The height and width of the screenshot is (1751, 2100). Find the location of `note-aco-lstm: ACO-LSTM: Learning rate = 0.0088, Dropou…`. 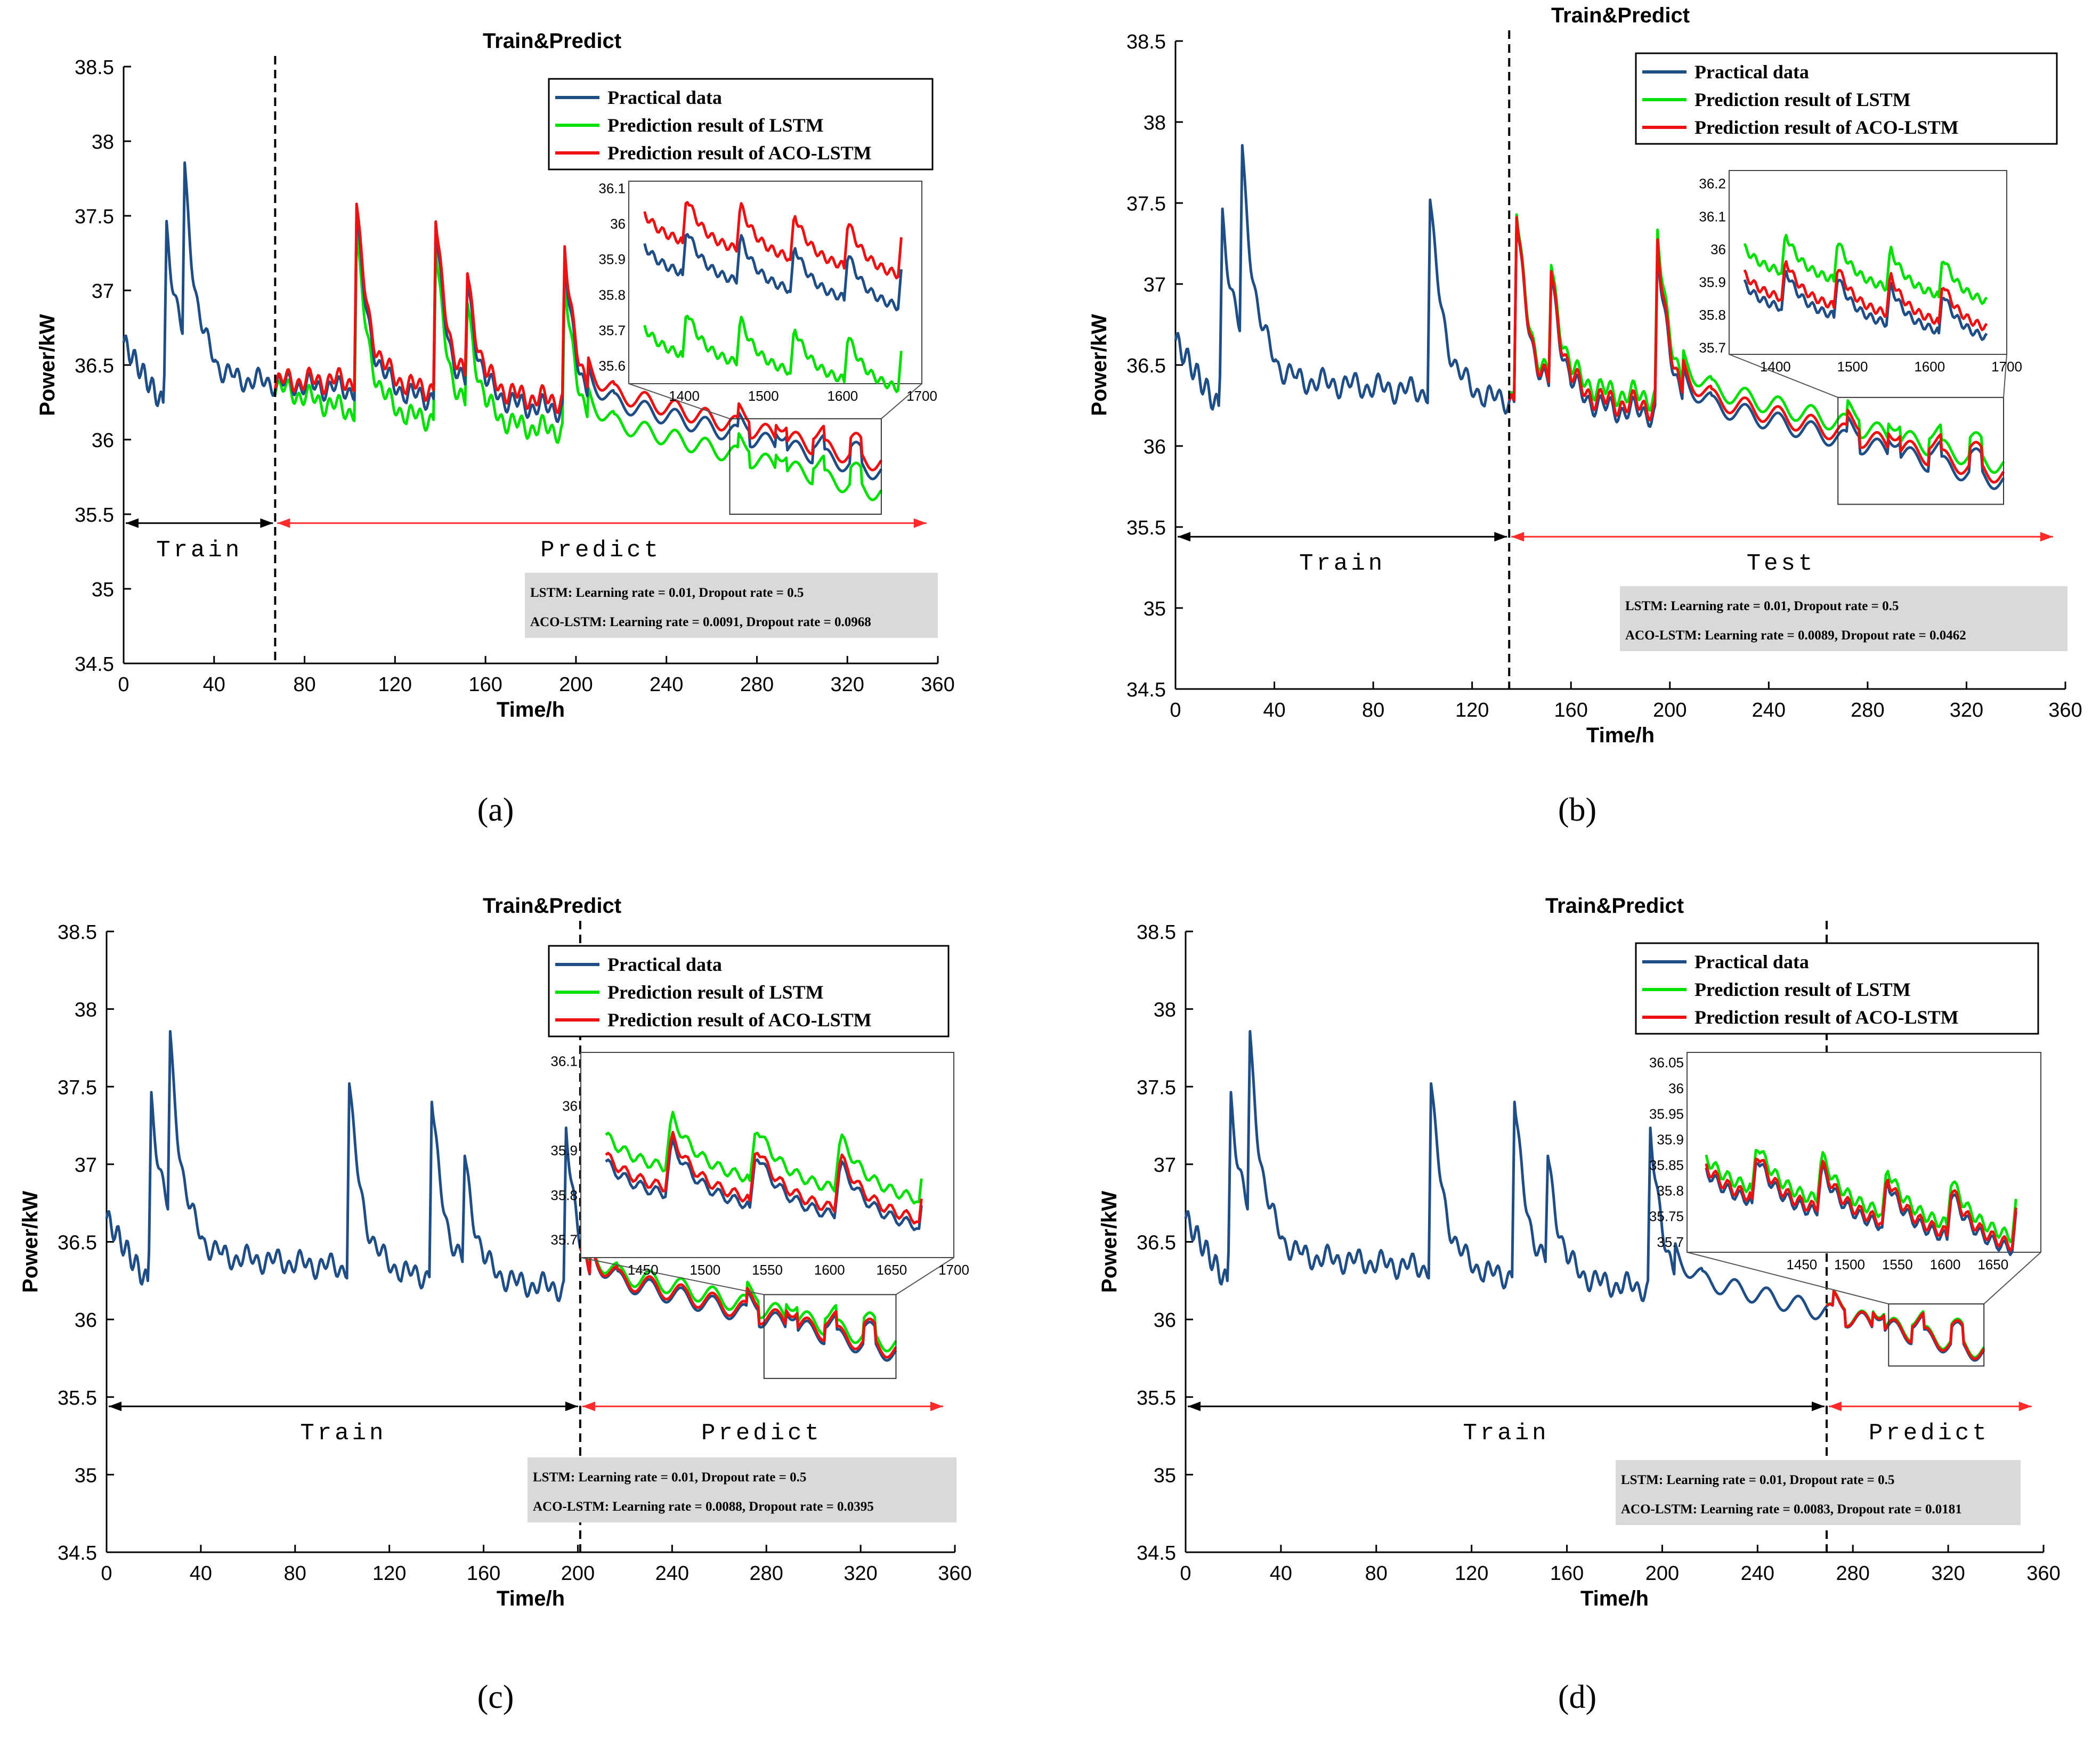

note-aco-lstm: ACO-LSTM: Learning rate = 0.0088, Dropou… is located at coordinates (704, 1506).